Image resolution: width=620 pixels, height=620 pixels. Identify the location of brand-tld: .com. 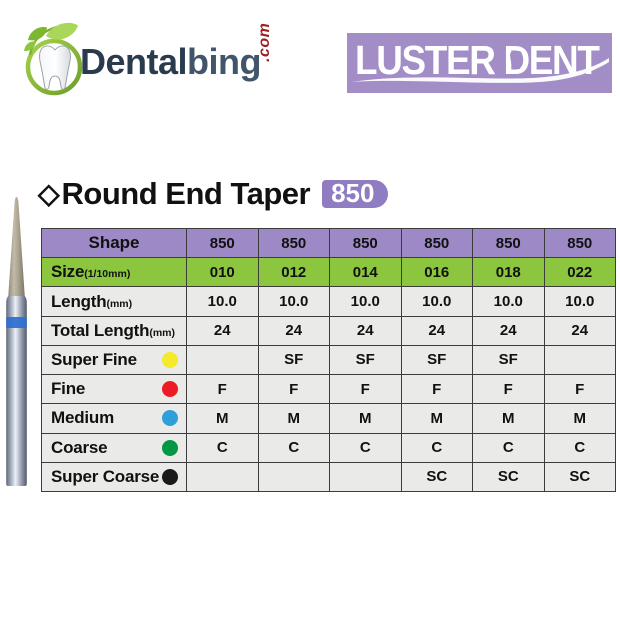
(264, 42).